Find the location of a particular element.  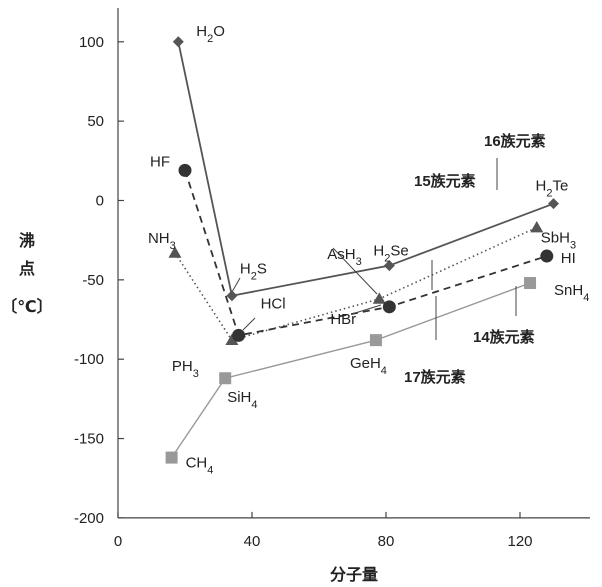

data-point-label: CH4 is located at coordinates (200, 466).